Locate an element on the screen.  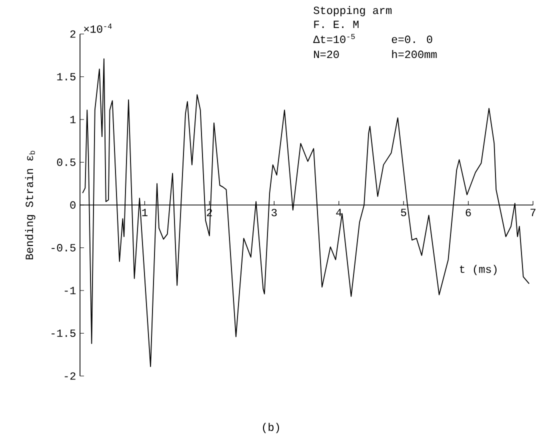
y-tick-label: -1.5 is located at coordinates (64, 333).